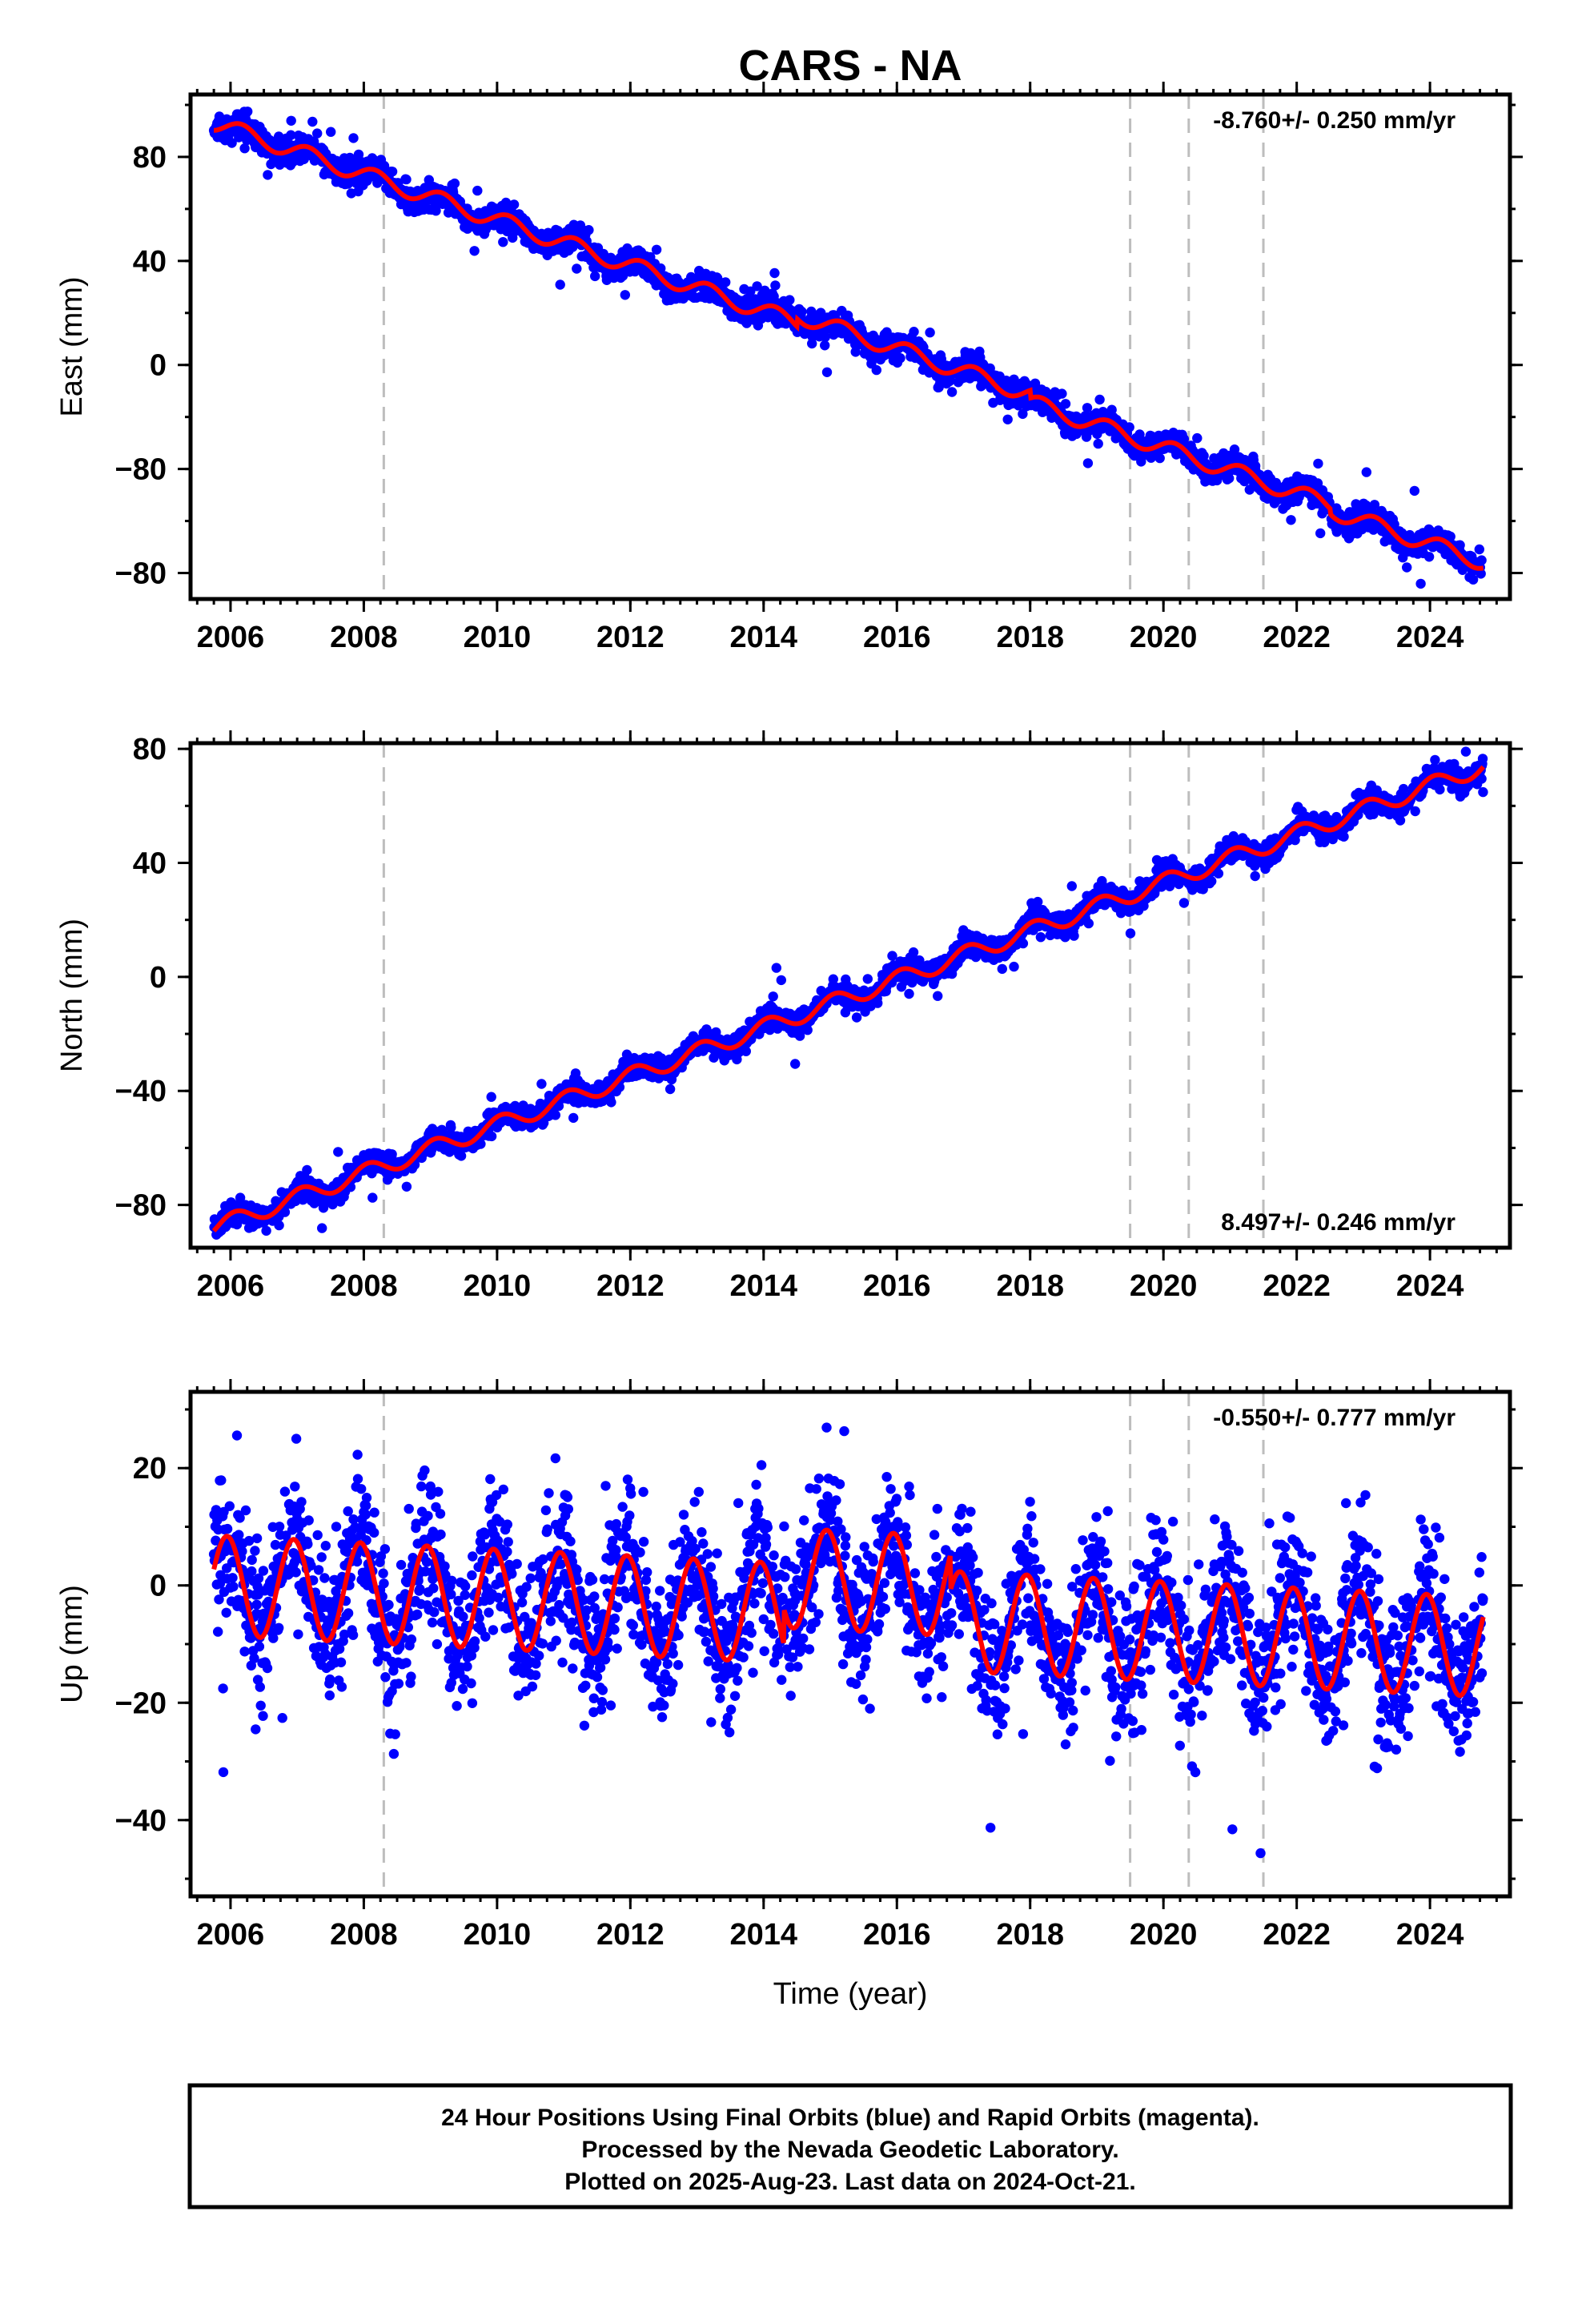 Image resolution: width=1582 pixels, height=2324 pixels. Describe the element at coordinates (231, 637) in the screenshot. I see `x-tick-label: 2006` at that location.